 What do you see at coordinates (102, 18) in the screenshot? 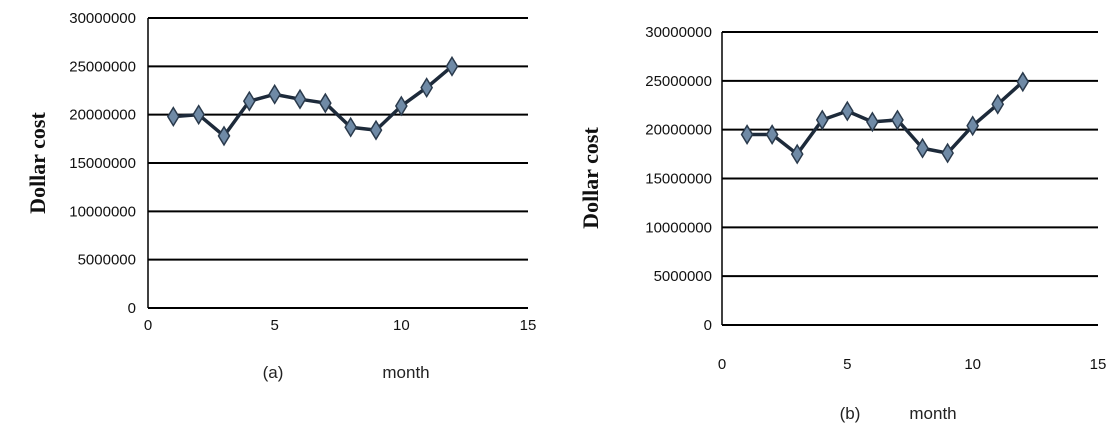
I see `chart-a-y-tick-label: 30000000` at bounding box center [102, 18].